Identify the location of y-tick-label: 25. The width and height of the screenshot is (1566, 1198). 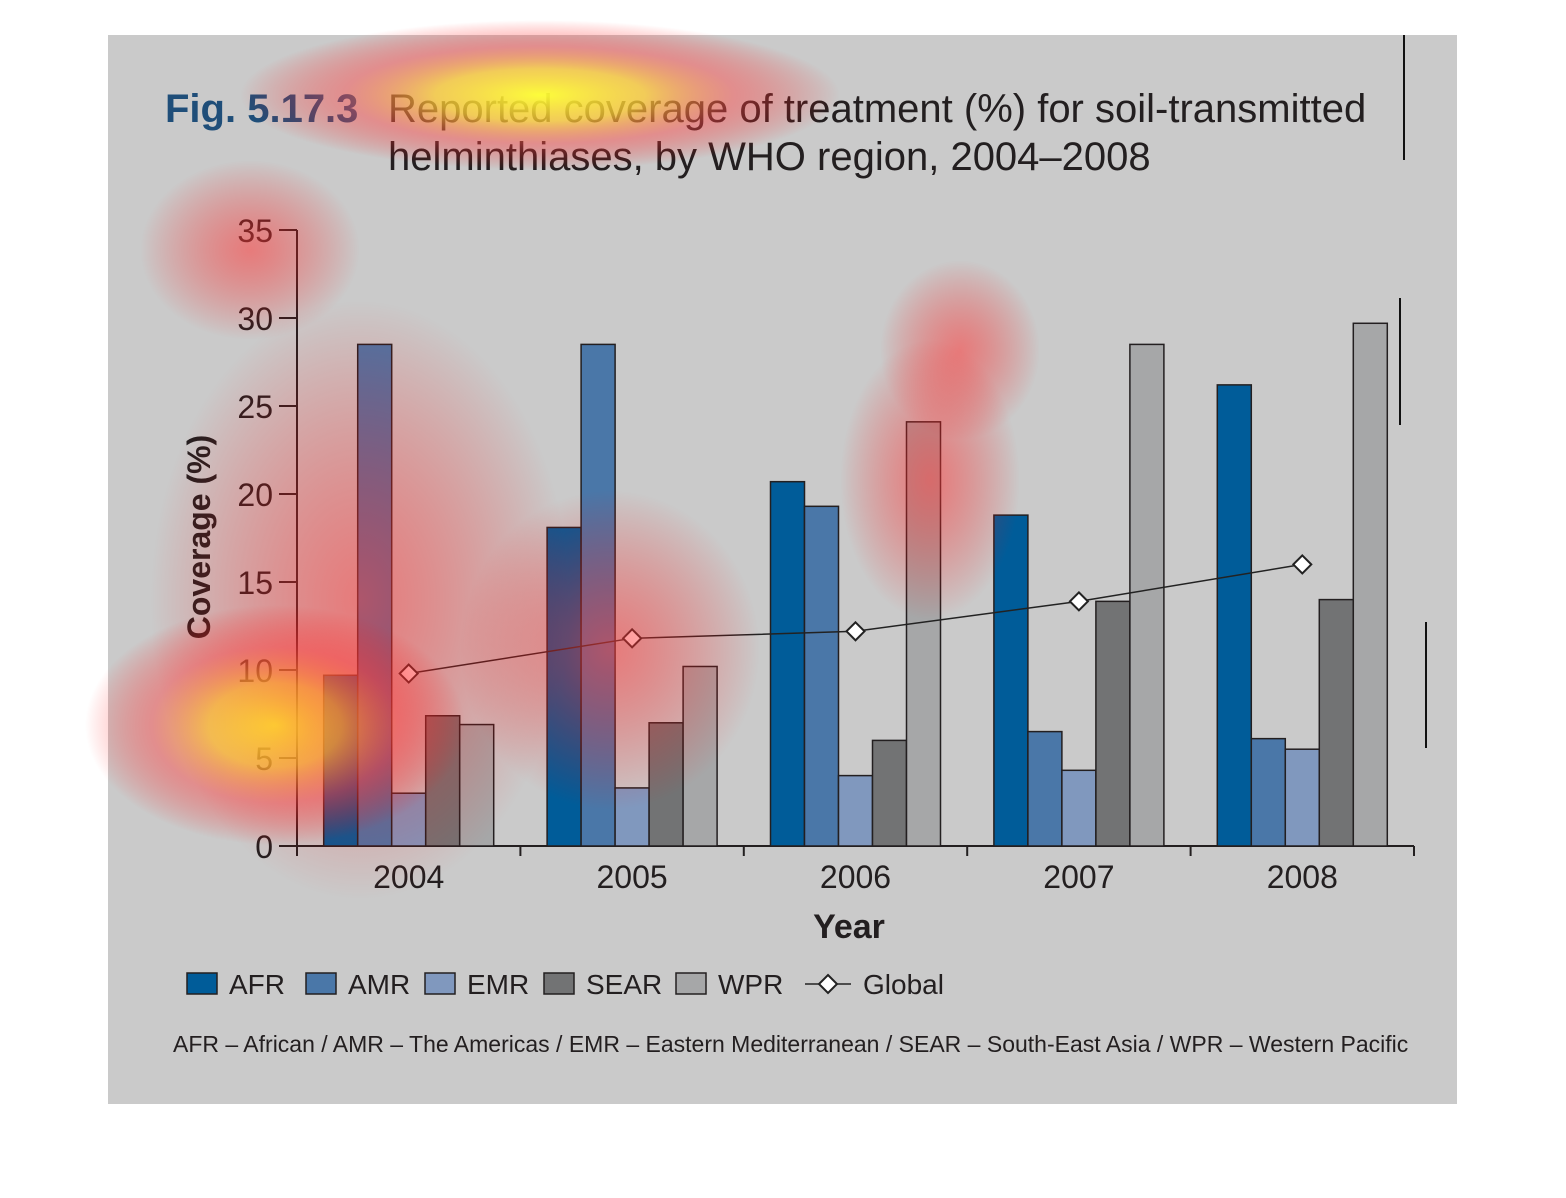
(255, 407).